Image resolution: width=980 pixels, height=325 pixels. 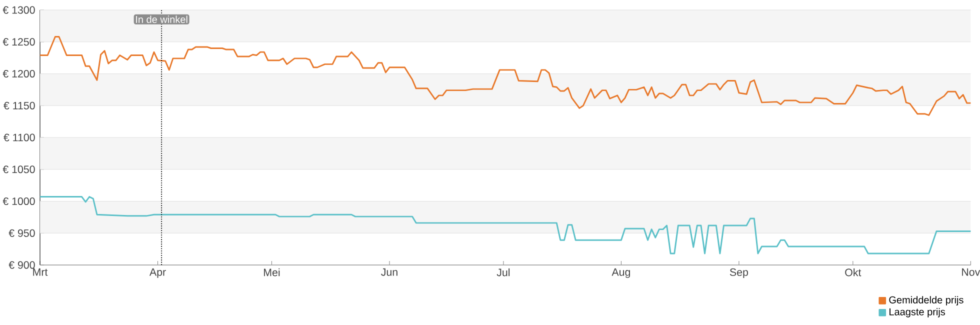 I want to click on x-tick-label: Mrt, so click(x=40, y=272).